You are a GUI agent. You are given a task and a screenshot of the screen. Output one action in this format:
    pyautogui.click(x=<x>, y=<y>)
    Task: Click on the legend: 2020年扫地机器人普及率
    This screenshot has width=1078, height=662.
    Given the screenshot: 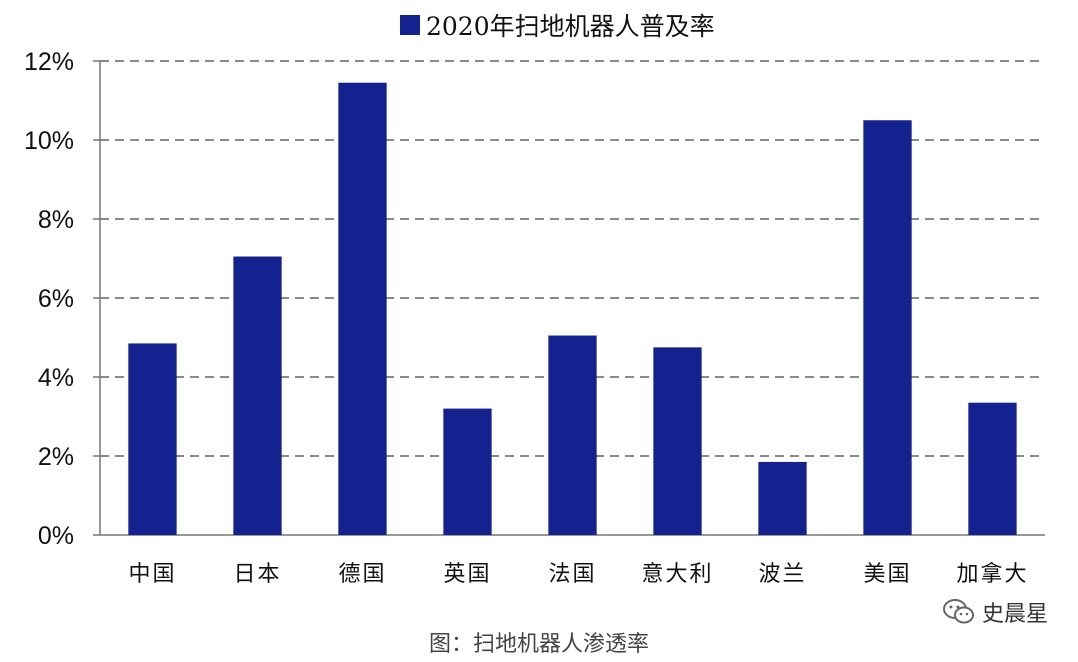 What is the action you would take?
    pyautogui.click(x=557, y=25)
    